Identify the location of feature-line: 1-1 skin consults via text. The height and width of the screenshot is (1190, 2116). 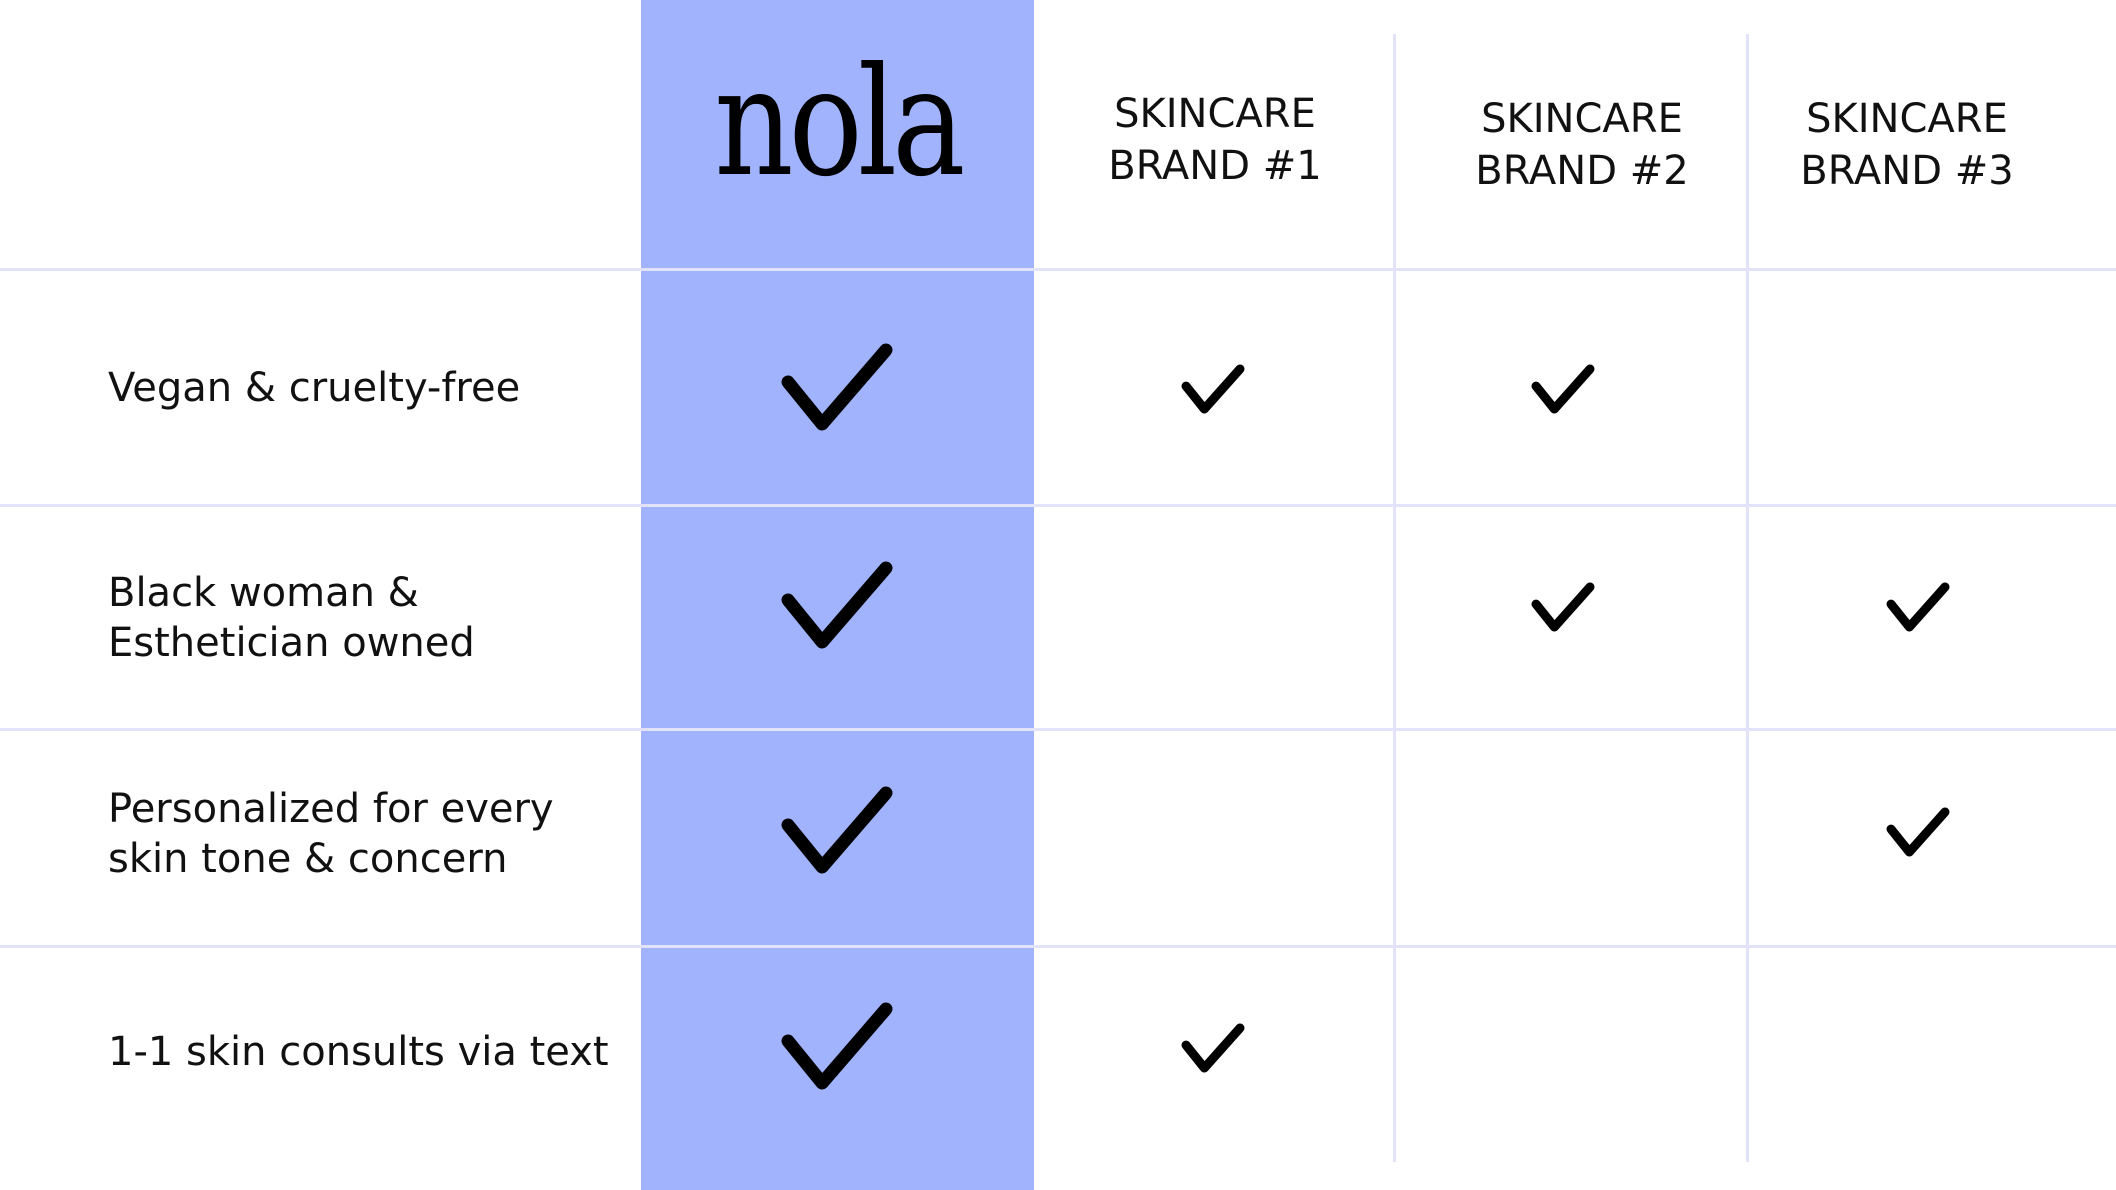
(358, 1052).